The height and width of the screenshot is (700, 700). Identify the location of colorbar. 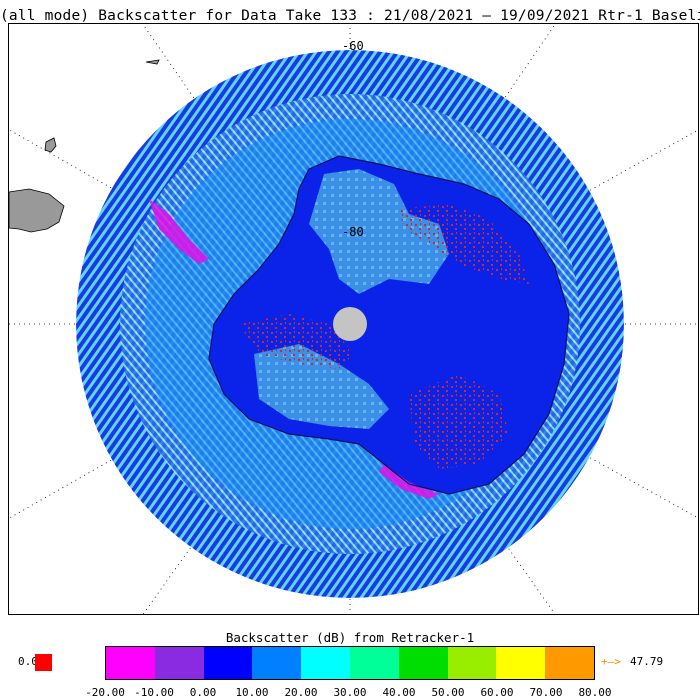
(350, 663).